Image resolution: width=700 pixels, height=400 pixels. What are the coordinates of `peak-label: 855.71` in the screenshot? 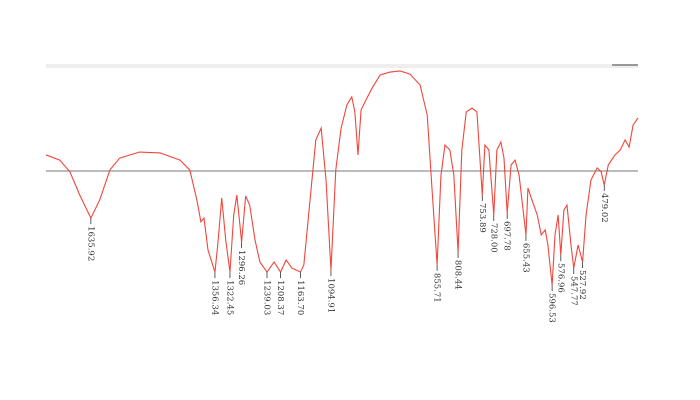 It's located at (437, 288).